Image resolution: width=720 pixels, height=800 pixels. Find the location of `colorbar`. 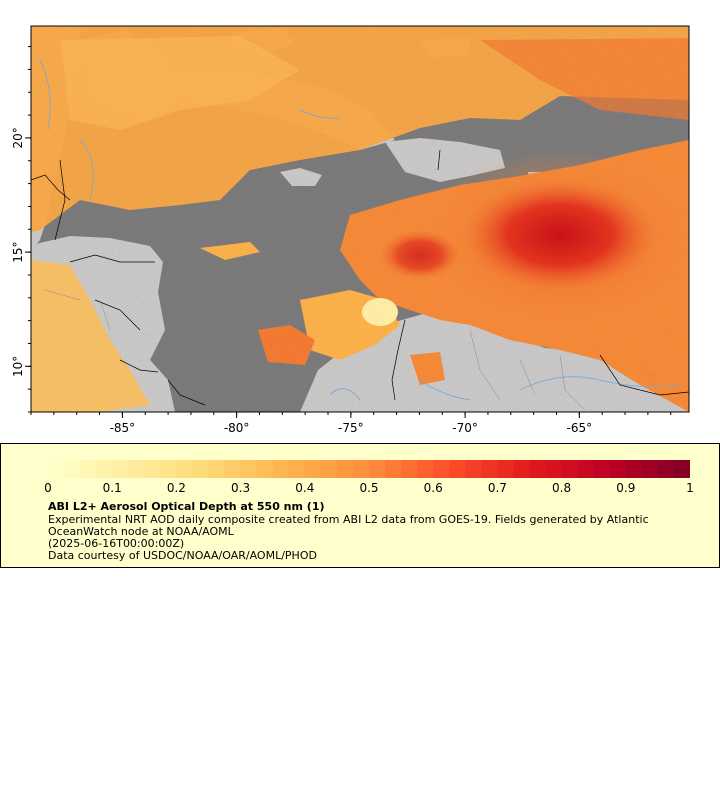

colorbar is located at coordinates (369, 469).